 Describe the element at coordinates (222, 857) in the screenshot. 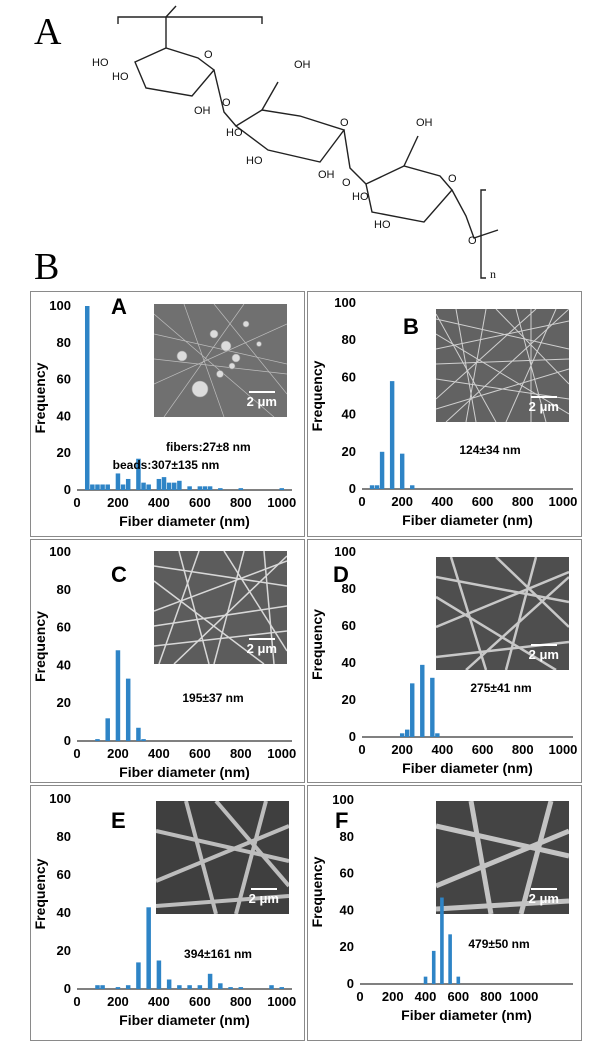

I see `sem-micrograph-e: 2 μm` at that location.